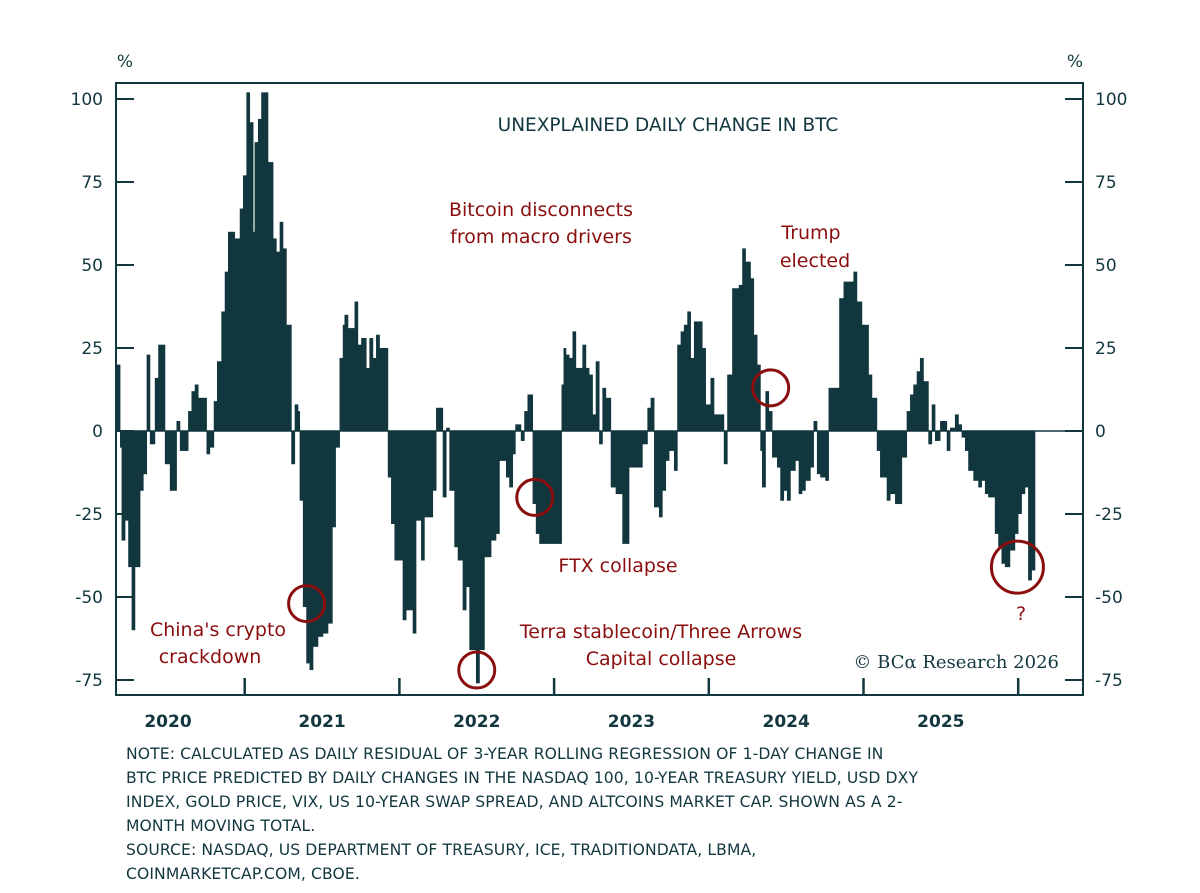  What do you see at coordinates (940, 722) in the screenshot?
I see `x-tick-label: 2025` at bounding box center [940, 722].